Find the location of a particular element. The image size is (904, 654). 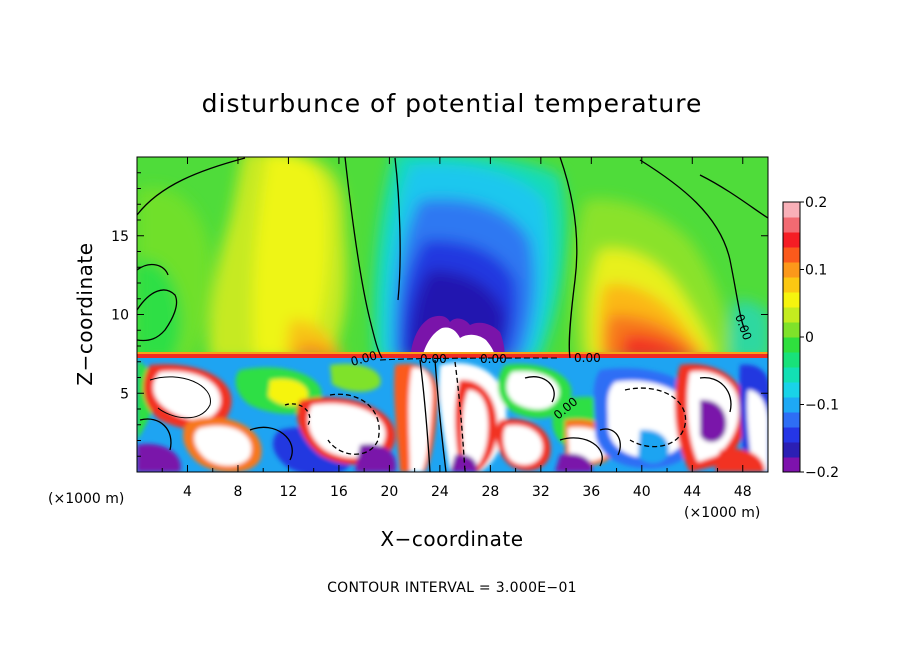

x-tick-label: 44 is located at coordinates (692, 492).